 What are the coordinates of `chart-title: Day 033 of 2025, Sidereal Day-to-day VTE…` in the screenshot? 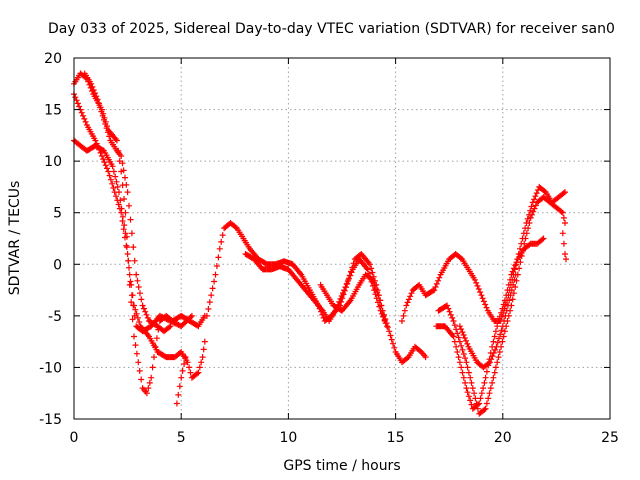 It's located at (331, 29).